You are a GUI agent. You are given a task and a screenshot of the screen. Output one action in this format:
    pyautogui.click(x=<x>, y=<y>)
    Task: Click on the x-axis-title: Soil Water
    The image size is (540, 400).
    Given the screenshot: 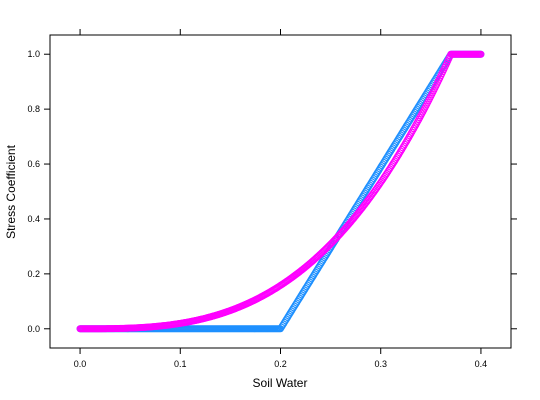 What is the action you would take?
    pyautogui.click(x=280, y=383)
    